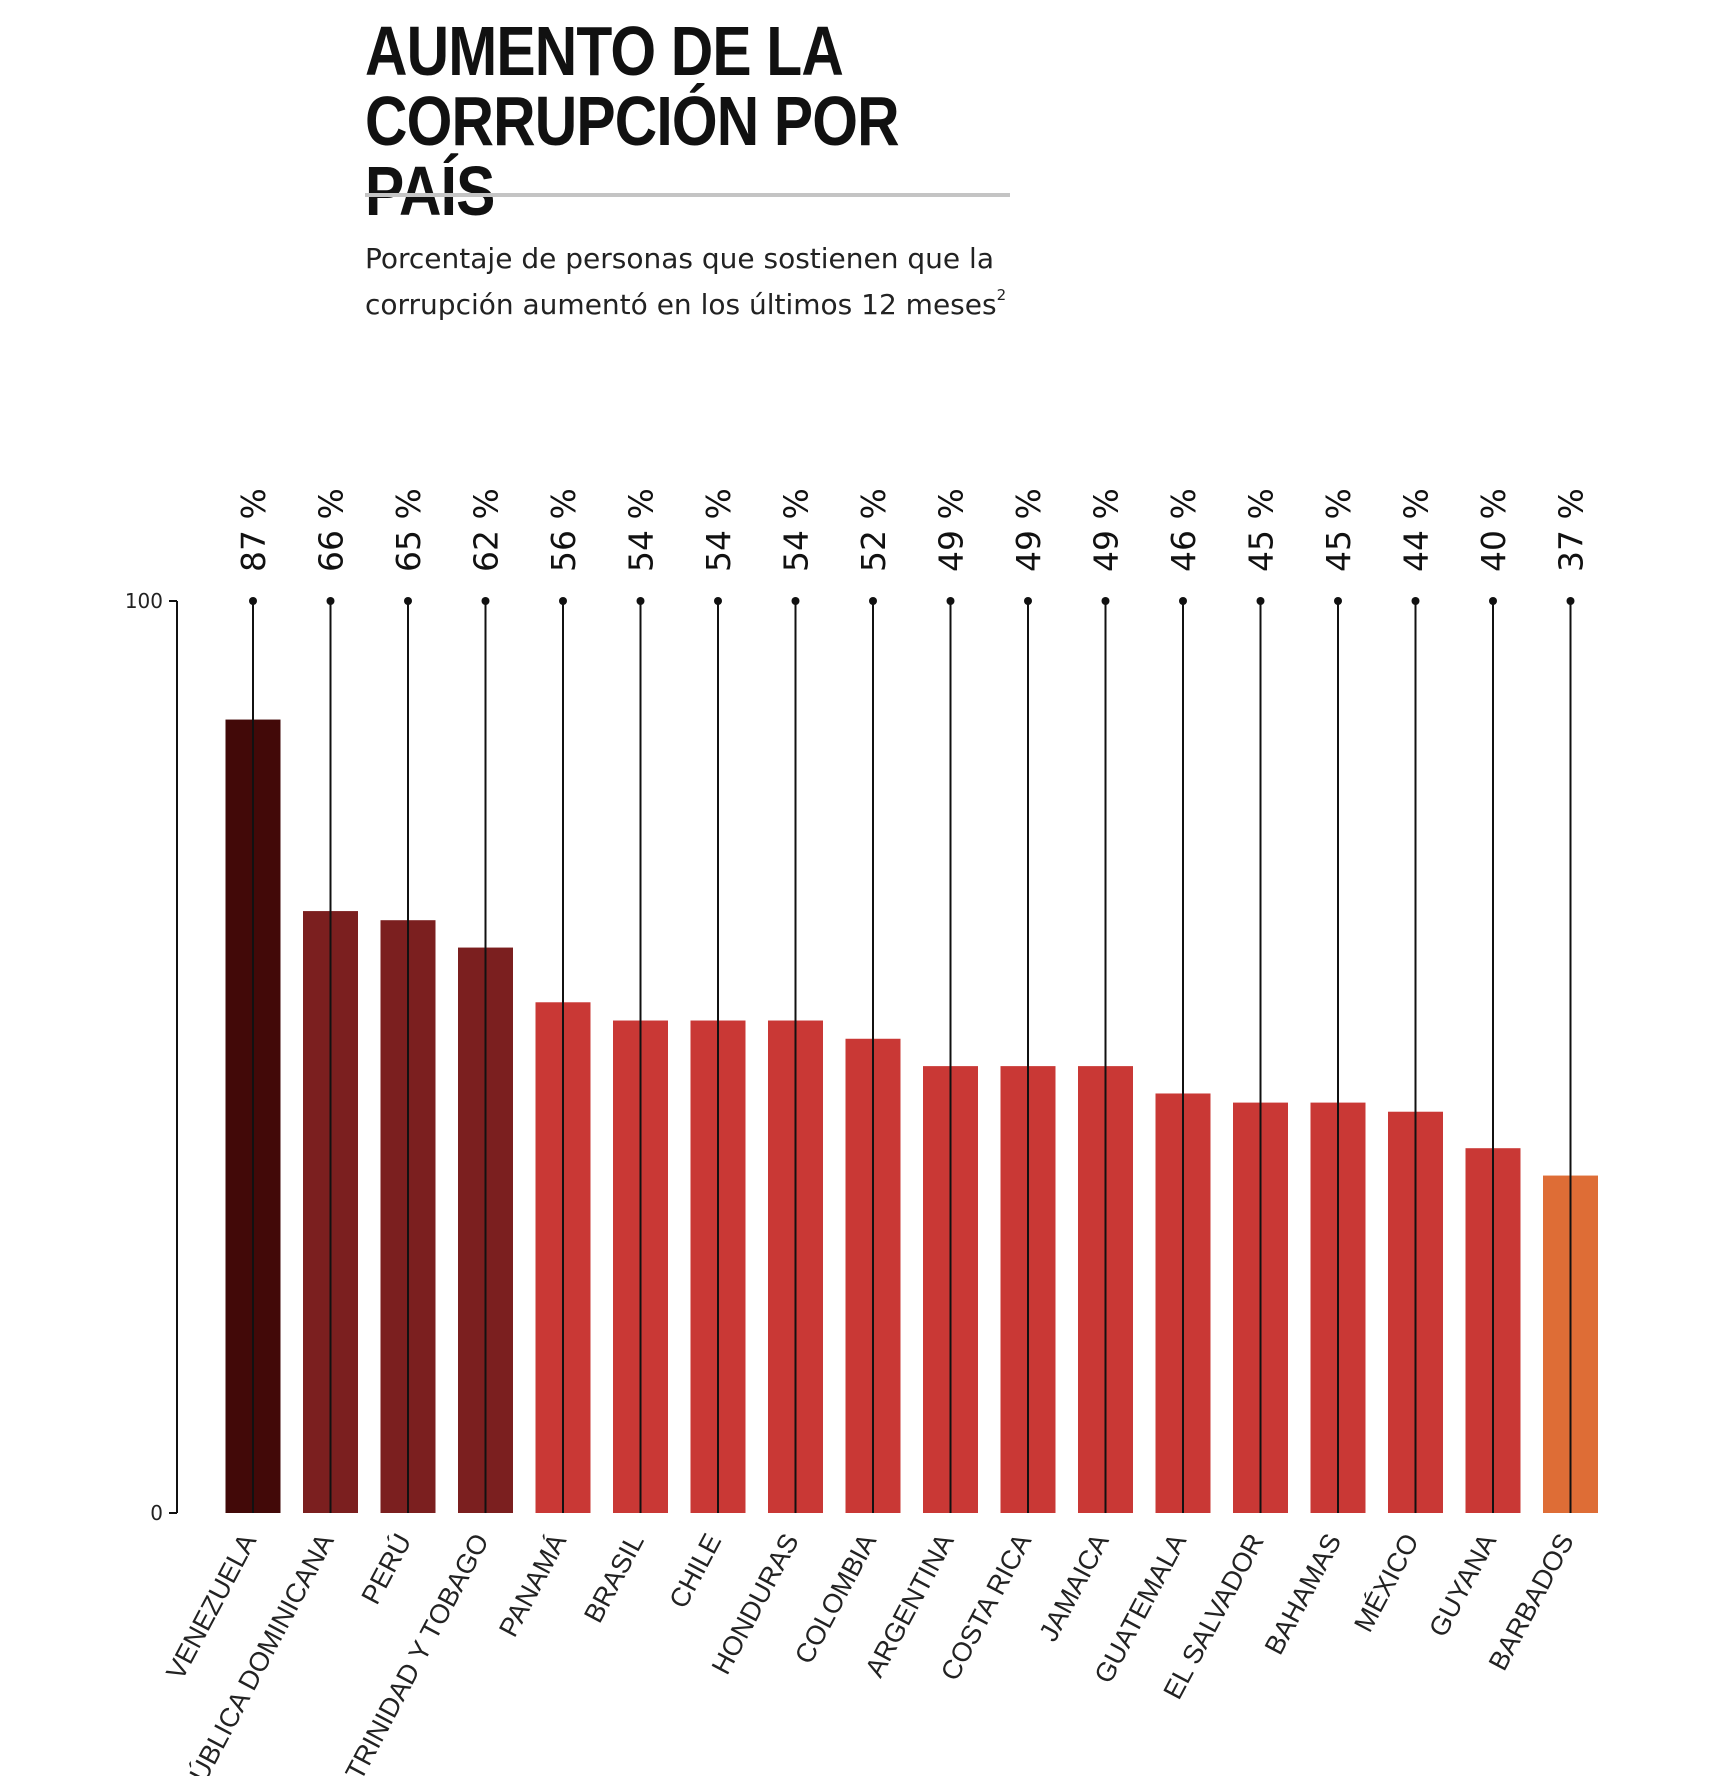 This screenshot has height=1776, width=1734. I want to click on value-label: 46 %, so click(1183, 530).